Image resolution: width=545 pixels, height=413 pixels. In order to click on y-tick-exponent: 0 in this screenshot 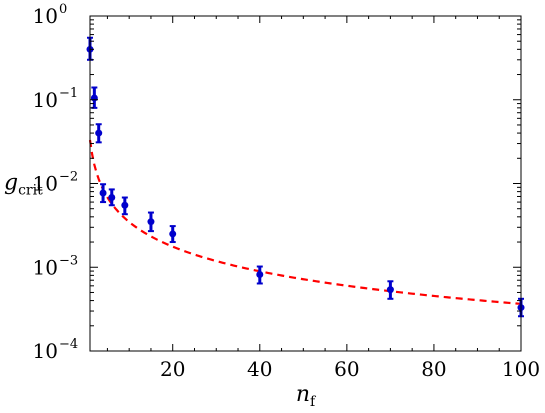, I will do `click(63, 9)`.